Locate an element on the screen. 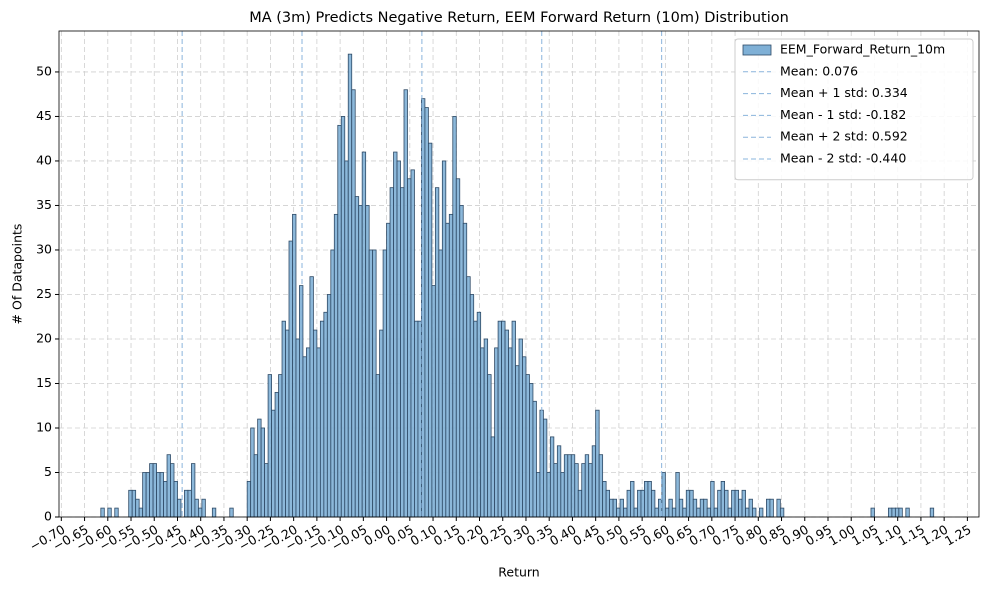 The height and width of the screenshot is (590, 989). y-axis-label: # Of Datapoints is located at coordinates (17, 274).